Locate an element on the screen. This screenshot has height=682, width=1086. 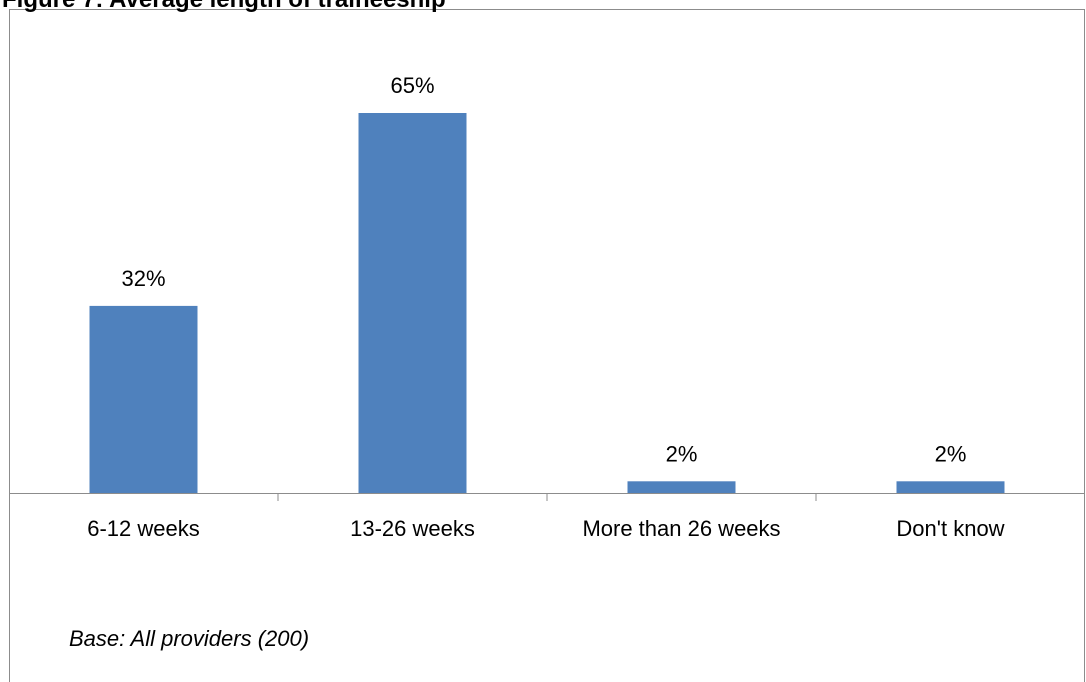
data-label-1: 32% is located at coordinates (143, 278).